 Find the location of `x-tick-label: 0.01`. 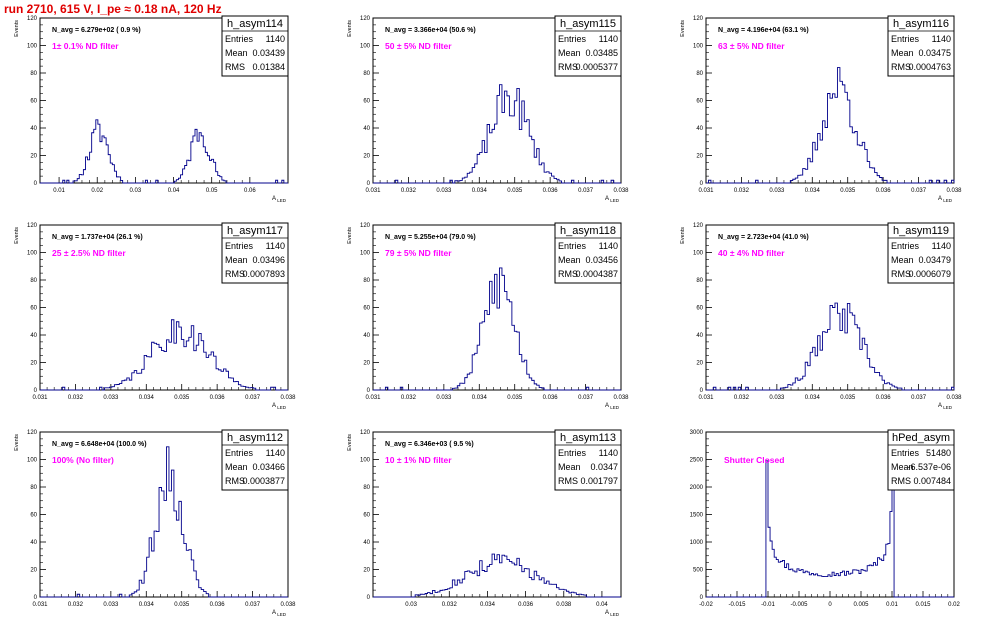

x-tick-label: 0.01 is located at coordinates (59, 191).